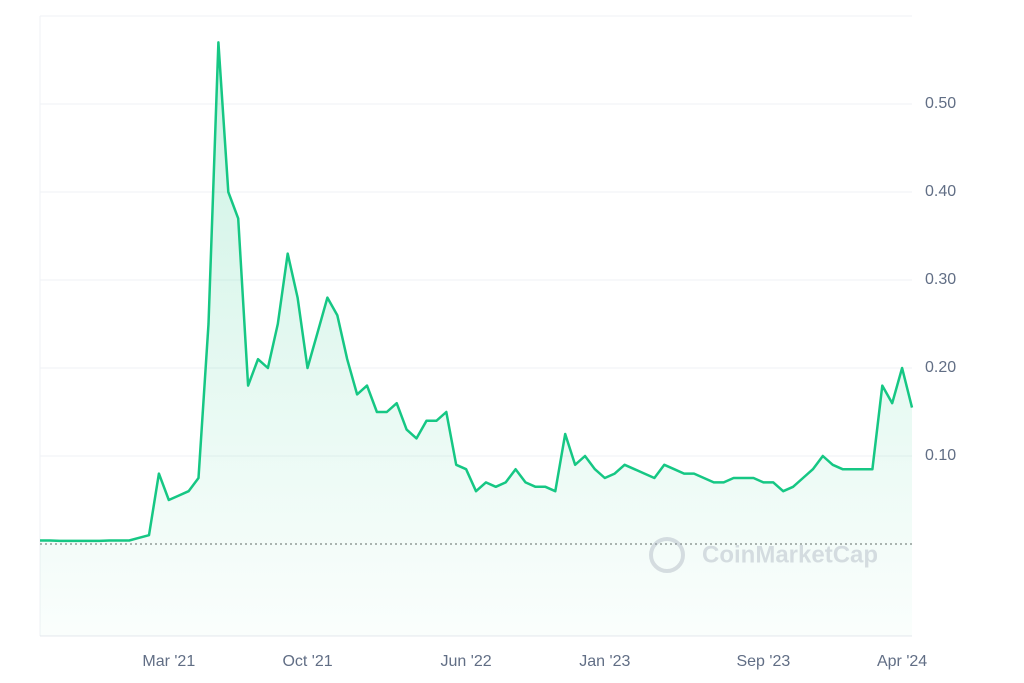  What do you see at coordinates (940, 455) in the screenshot?
I see `y-tick-label: 0.10` at bounding box center [940, 455].